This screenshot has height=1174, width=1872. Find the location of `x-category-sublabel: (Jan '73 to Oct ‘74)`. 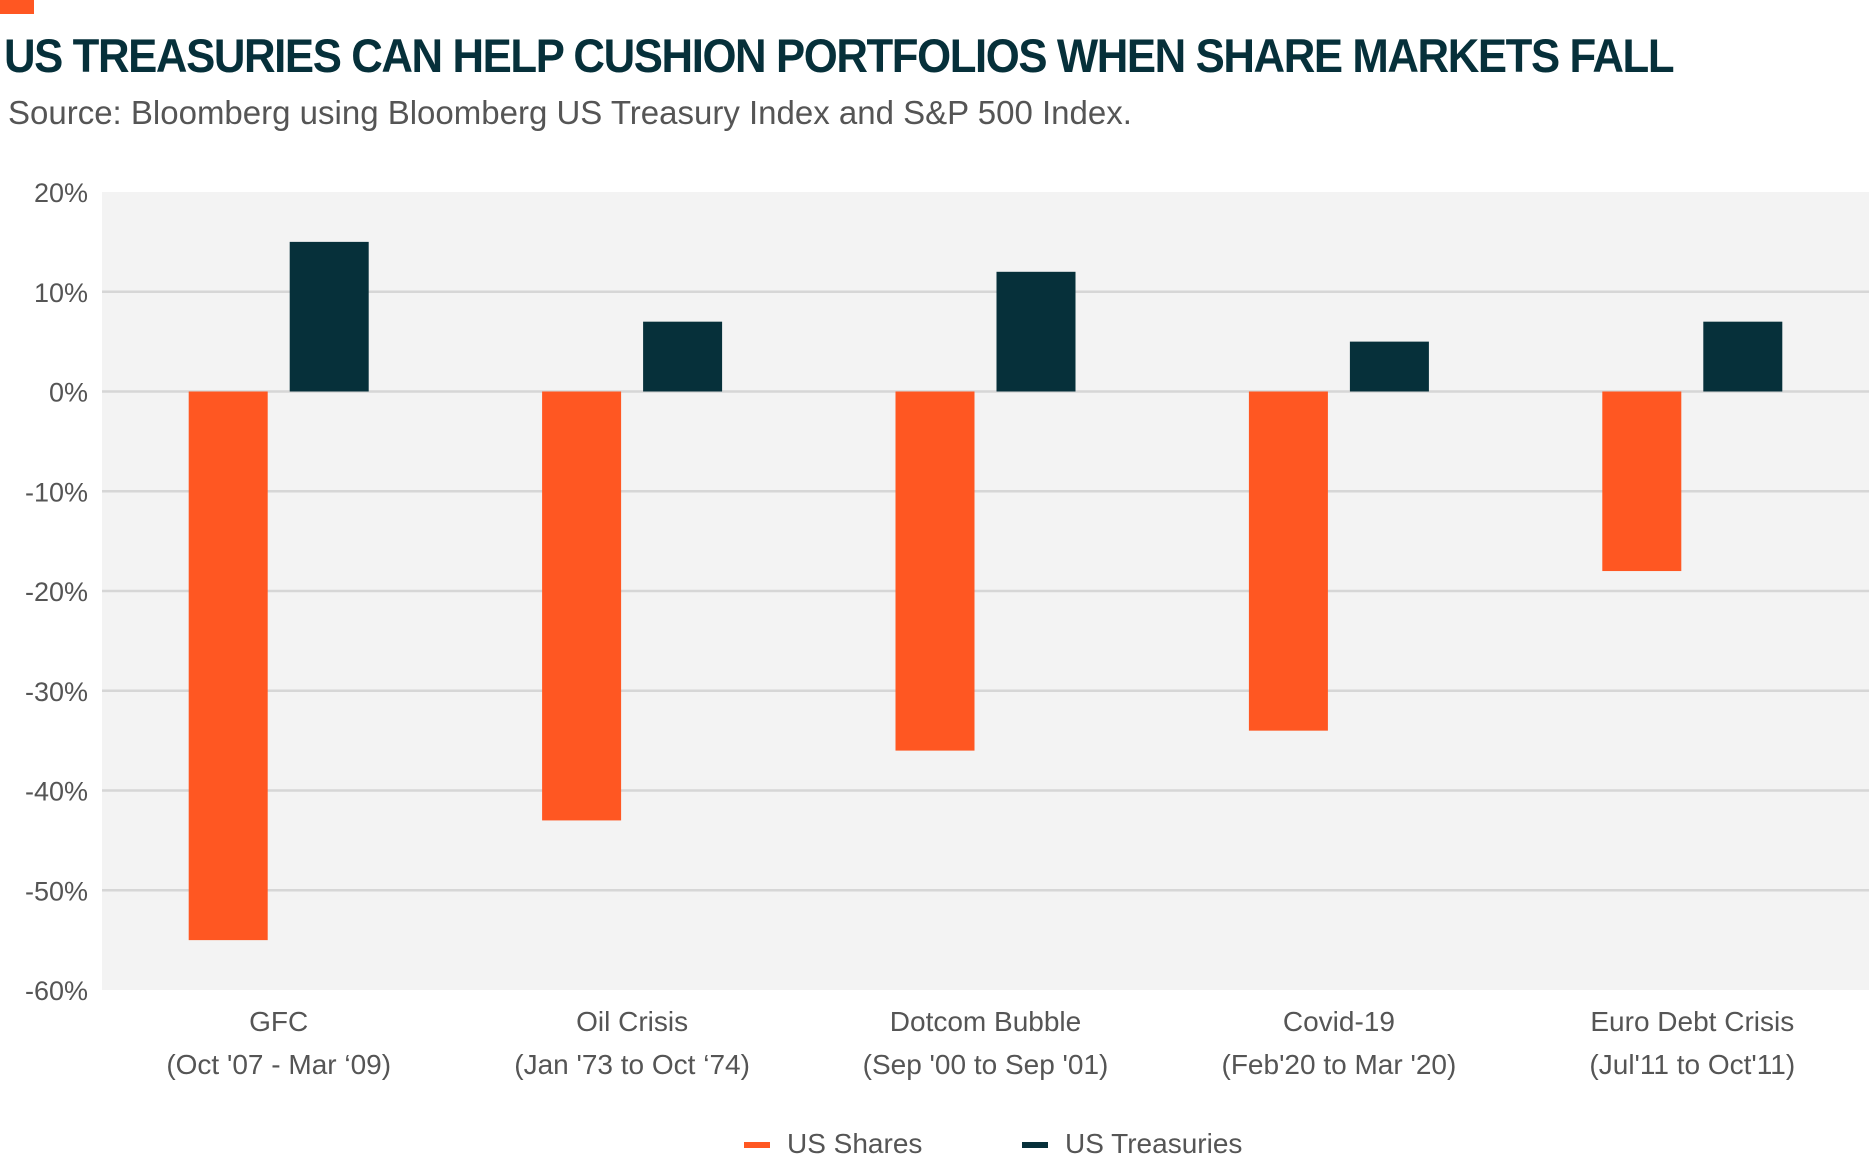

x-category-sublabel: (Jan '73 to Oct ‘74) is located at coordinates (632, 1064).